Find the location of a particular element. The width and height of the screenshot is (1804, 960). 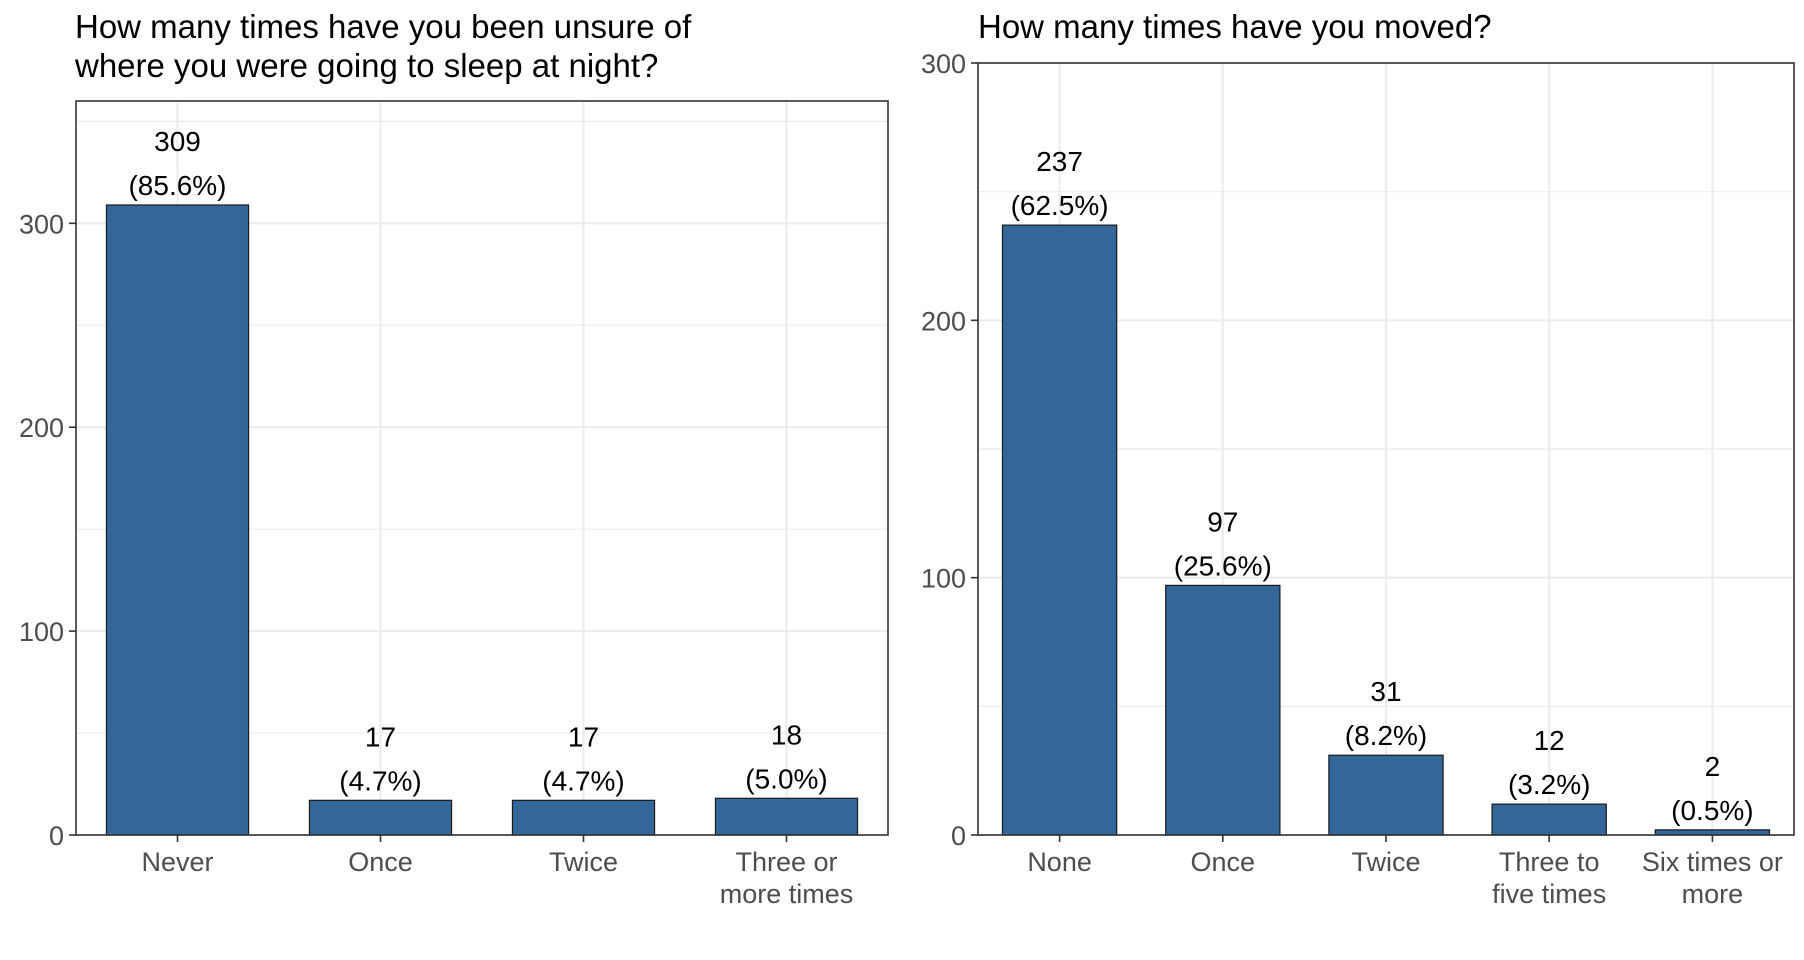

data-label-count: 97 is located at coordinates (1222, 521).